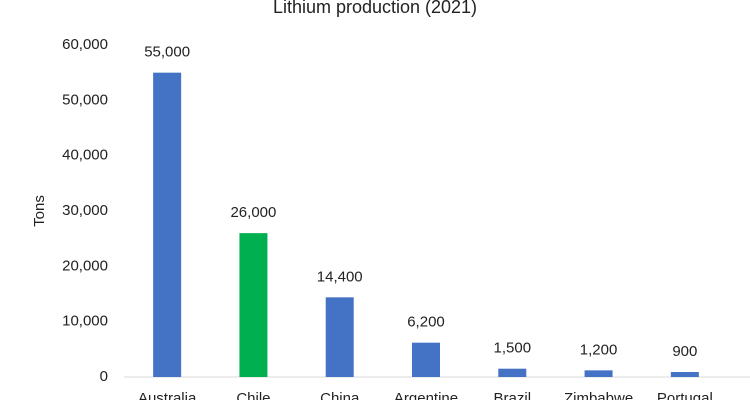 The image size is (750, 400). I want to click on y-tick-label: 10,000, so click(85, 321).